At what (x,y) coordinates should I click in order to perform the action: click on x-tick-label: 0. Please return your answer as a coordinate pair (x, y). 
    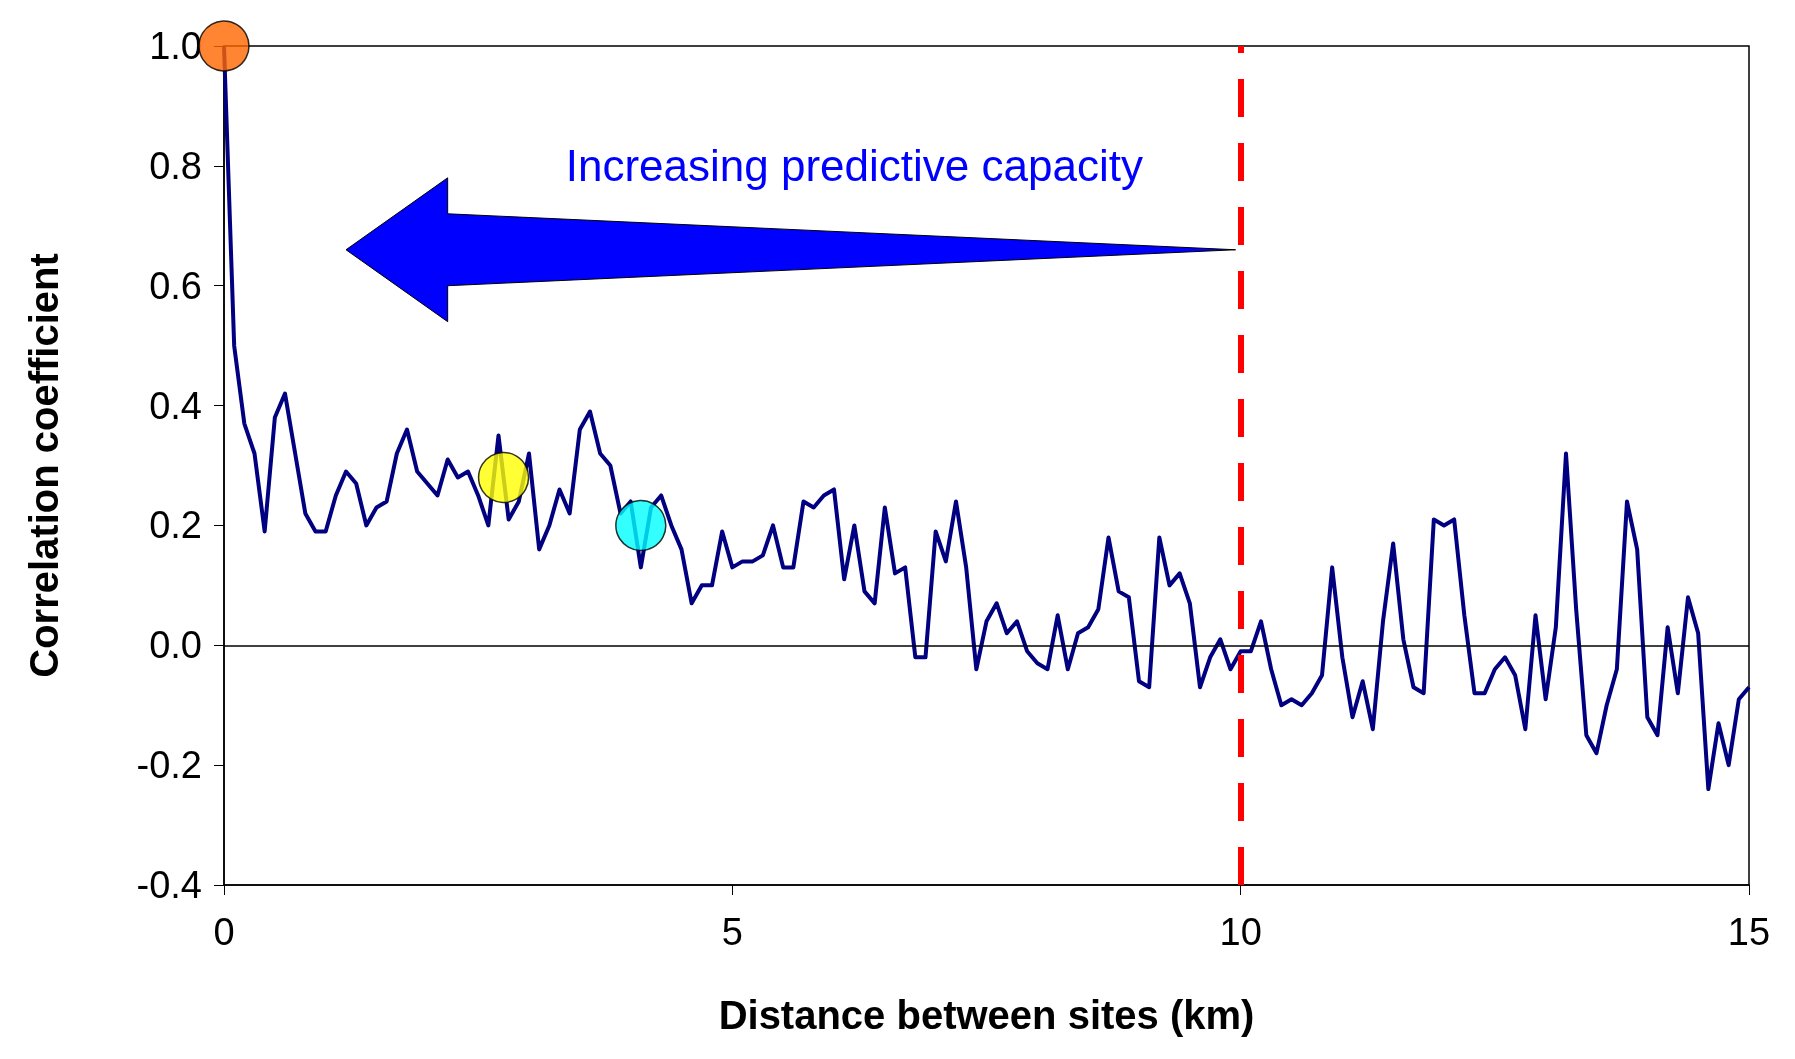
    Looking at the image, I should click on (224, 932).